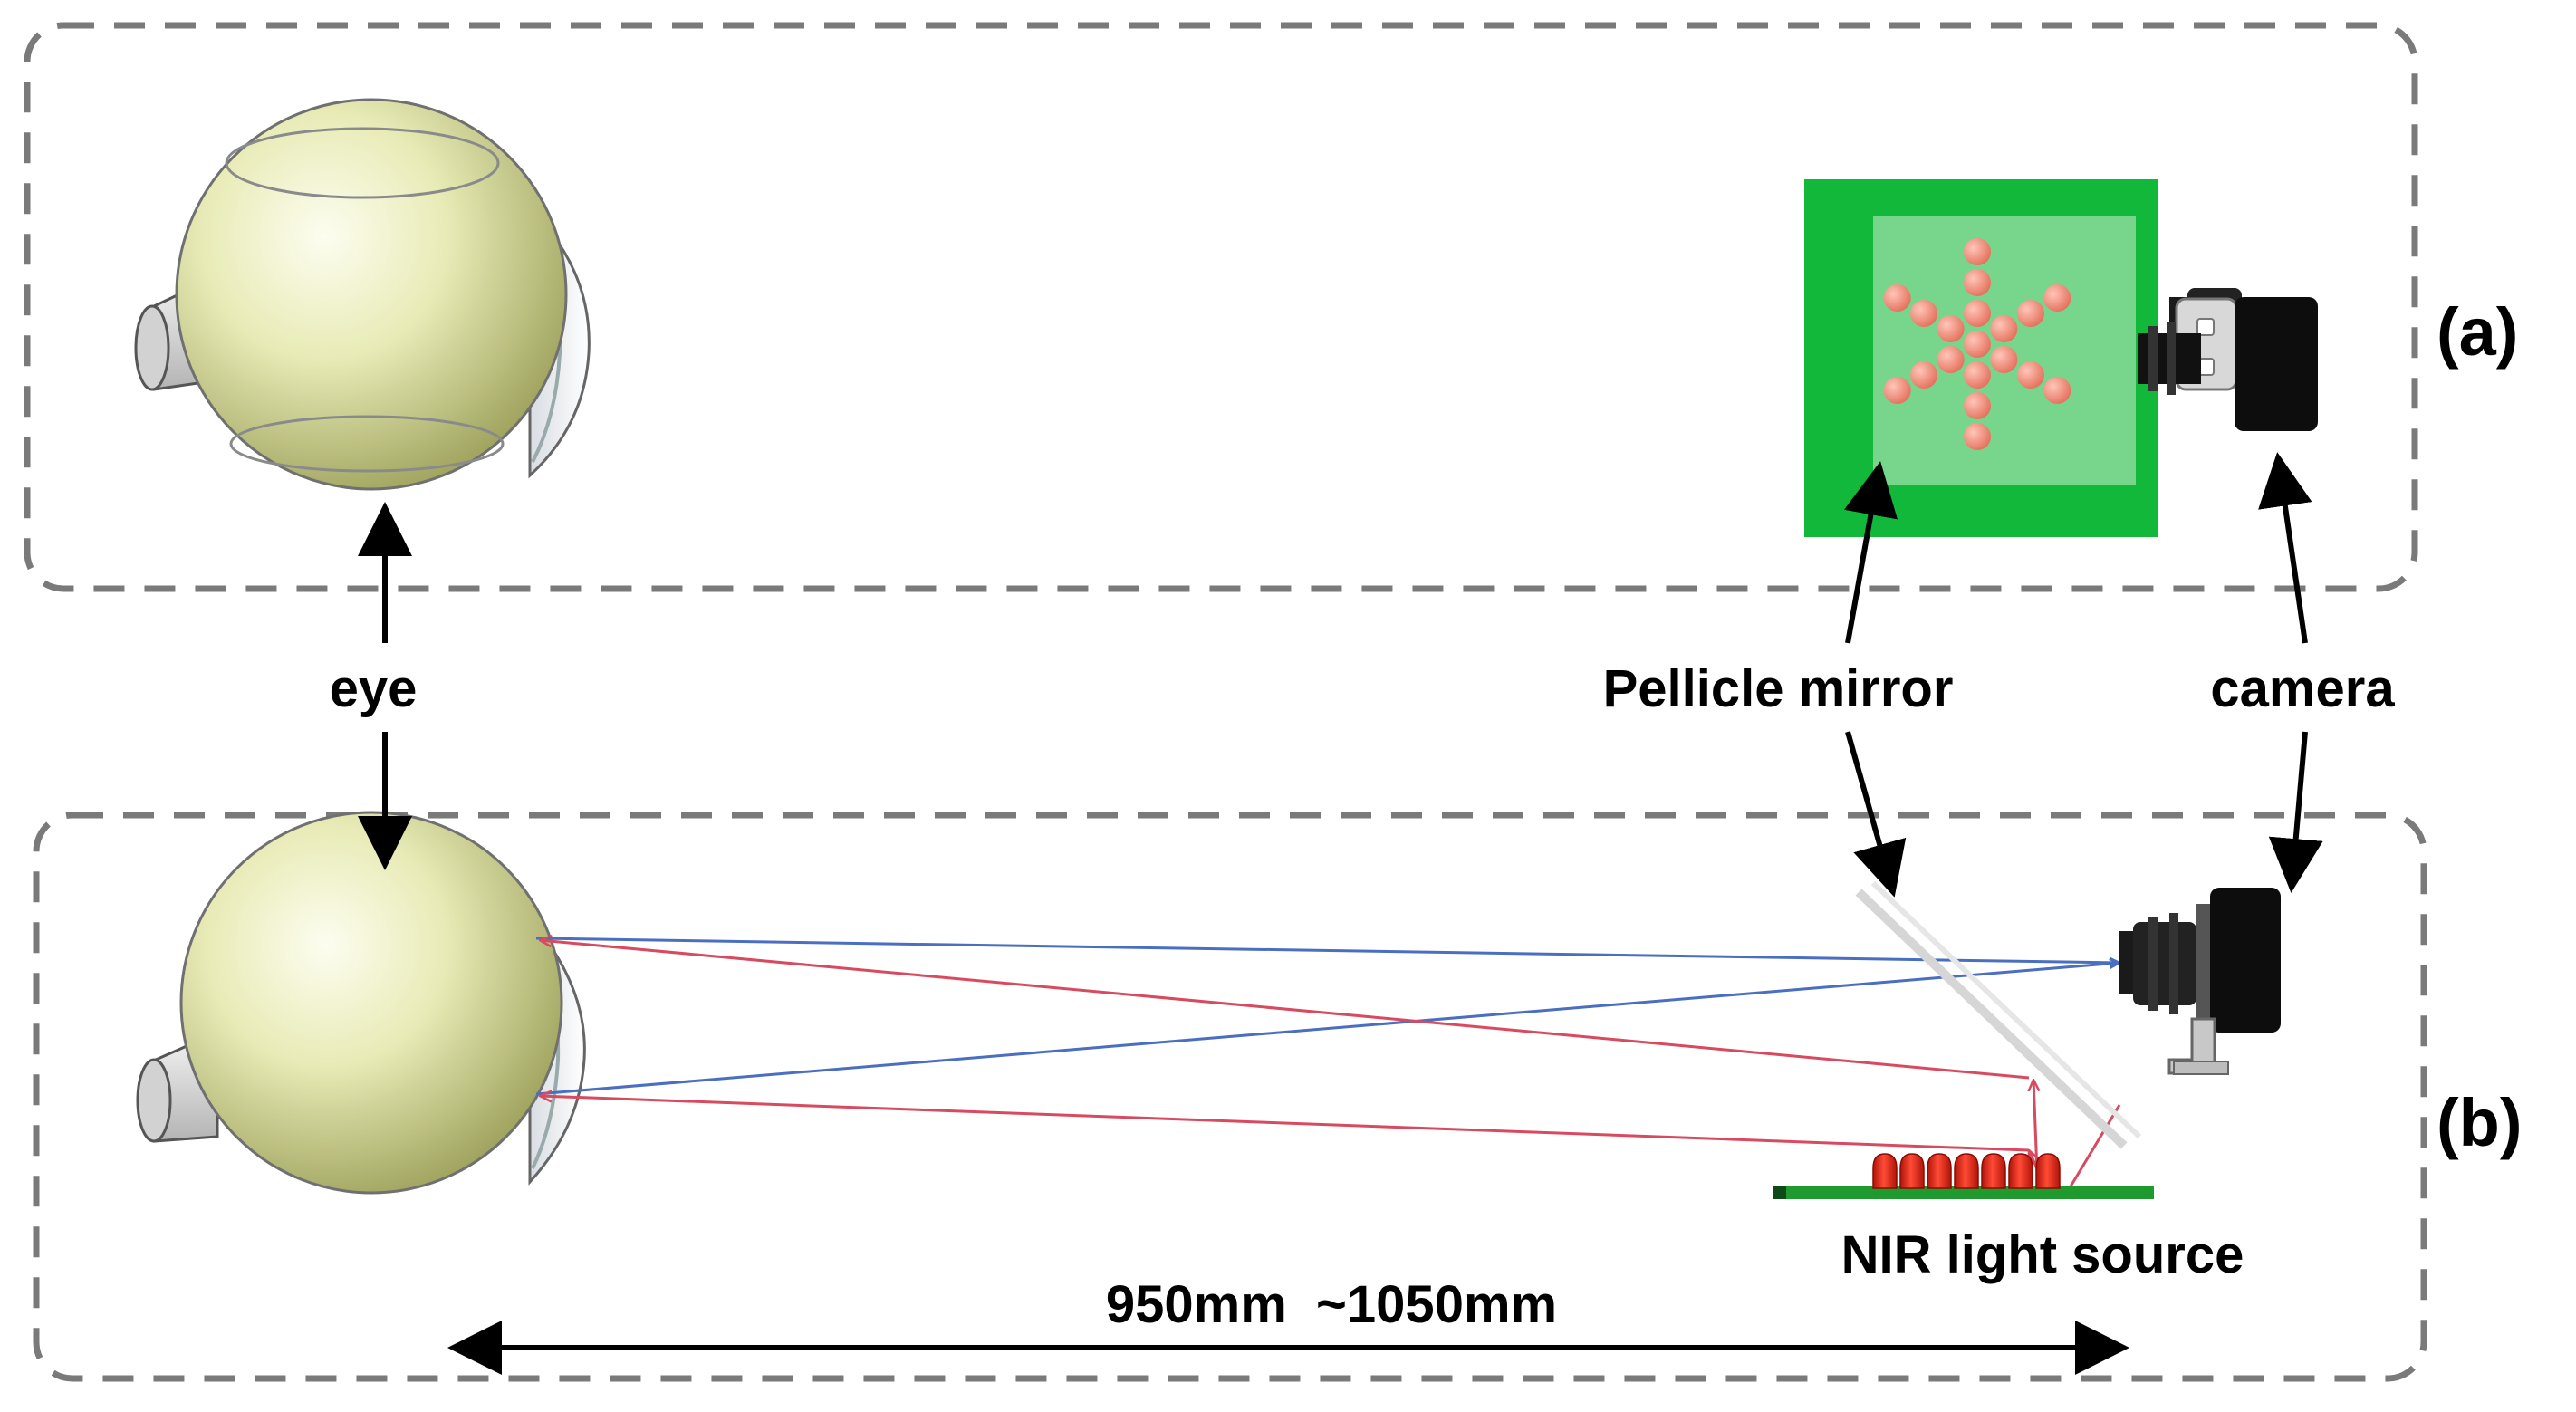 This screenshot has height=1412, width=2576. What do you see at coordinates (1998, 1014) in the screenshot?
I see `pellicle-mirror-side-view` at bounding box center [1998, 1014].